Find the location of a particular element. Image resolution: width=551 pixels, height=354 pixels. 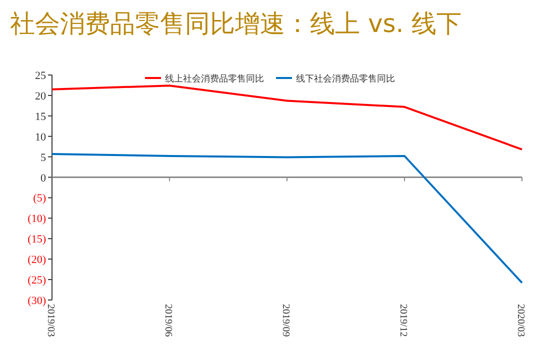

y-tick-label: 25 is located at coordinates (40, 76).